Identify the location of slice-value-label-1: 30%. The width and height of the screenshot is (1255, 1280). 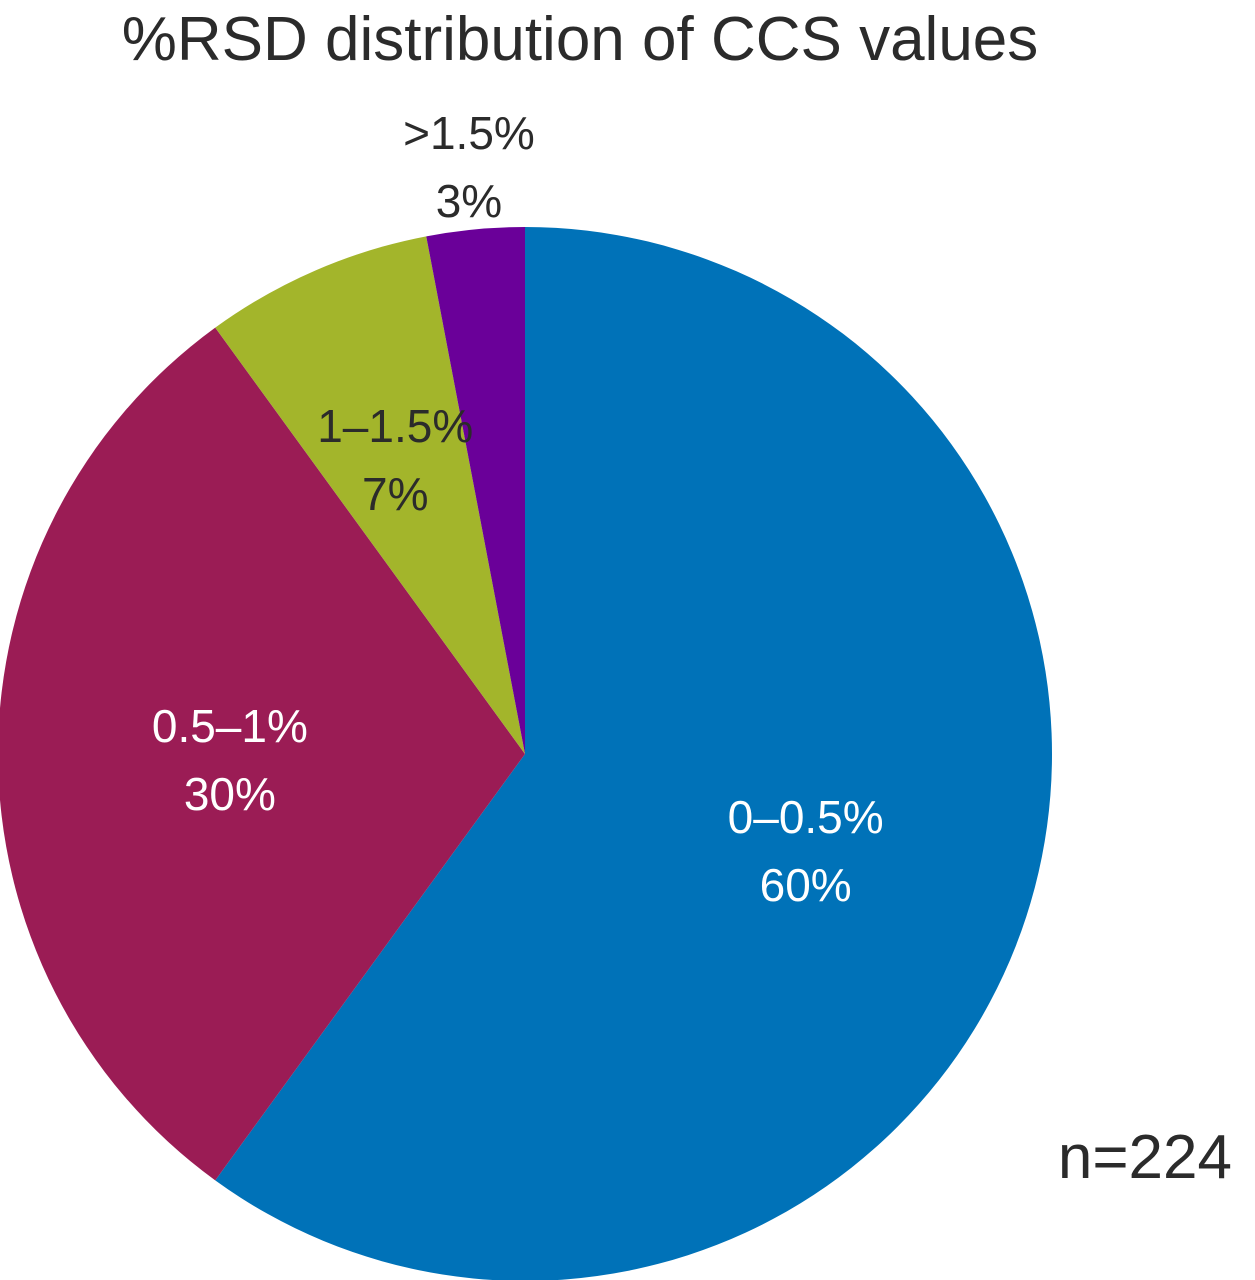
(230, 794).